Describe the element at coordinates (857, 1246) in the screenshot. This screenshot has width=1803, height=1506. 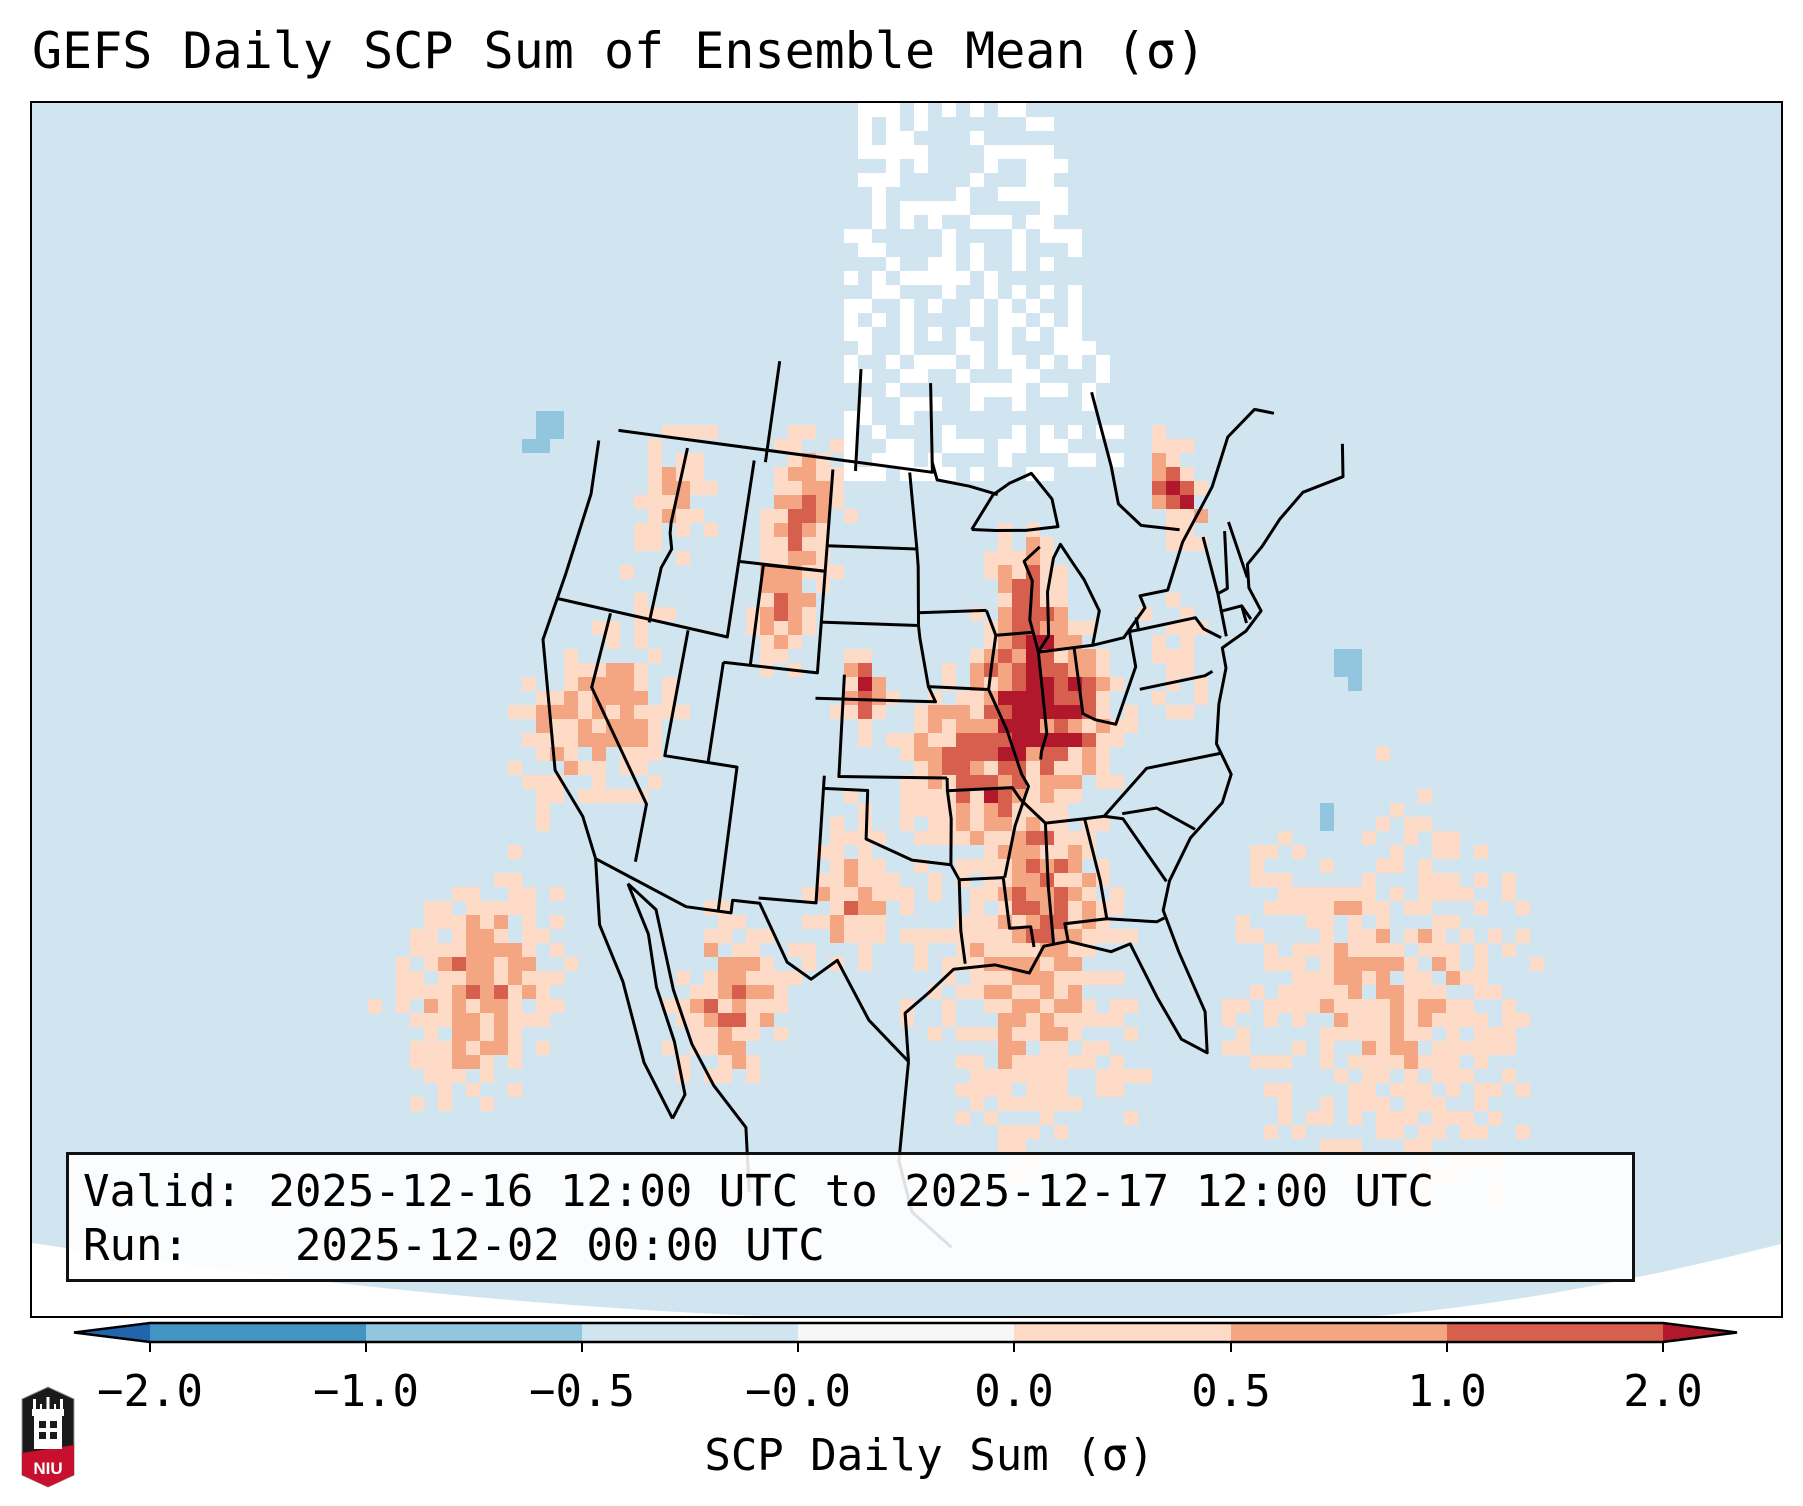
I see `run-line: Run: 2025-12-02 00:00 UTC` at that location.